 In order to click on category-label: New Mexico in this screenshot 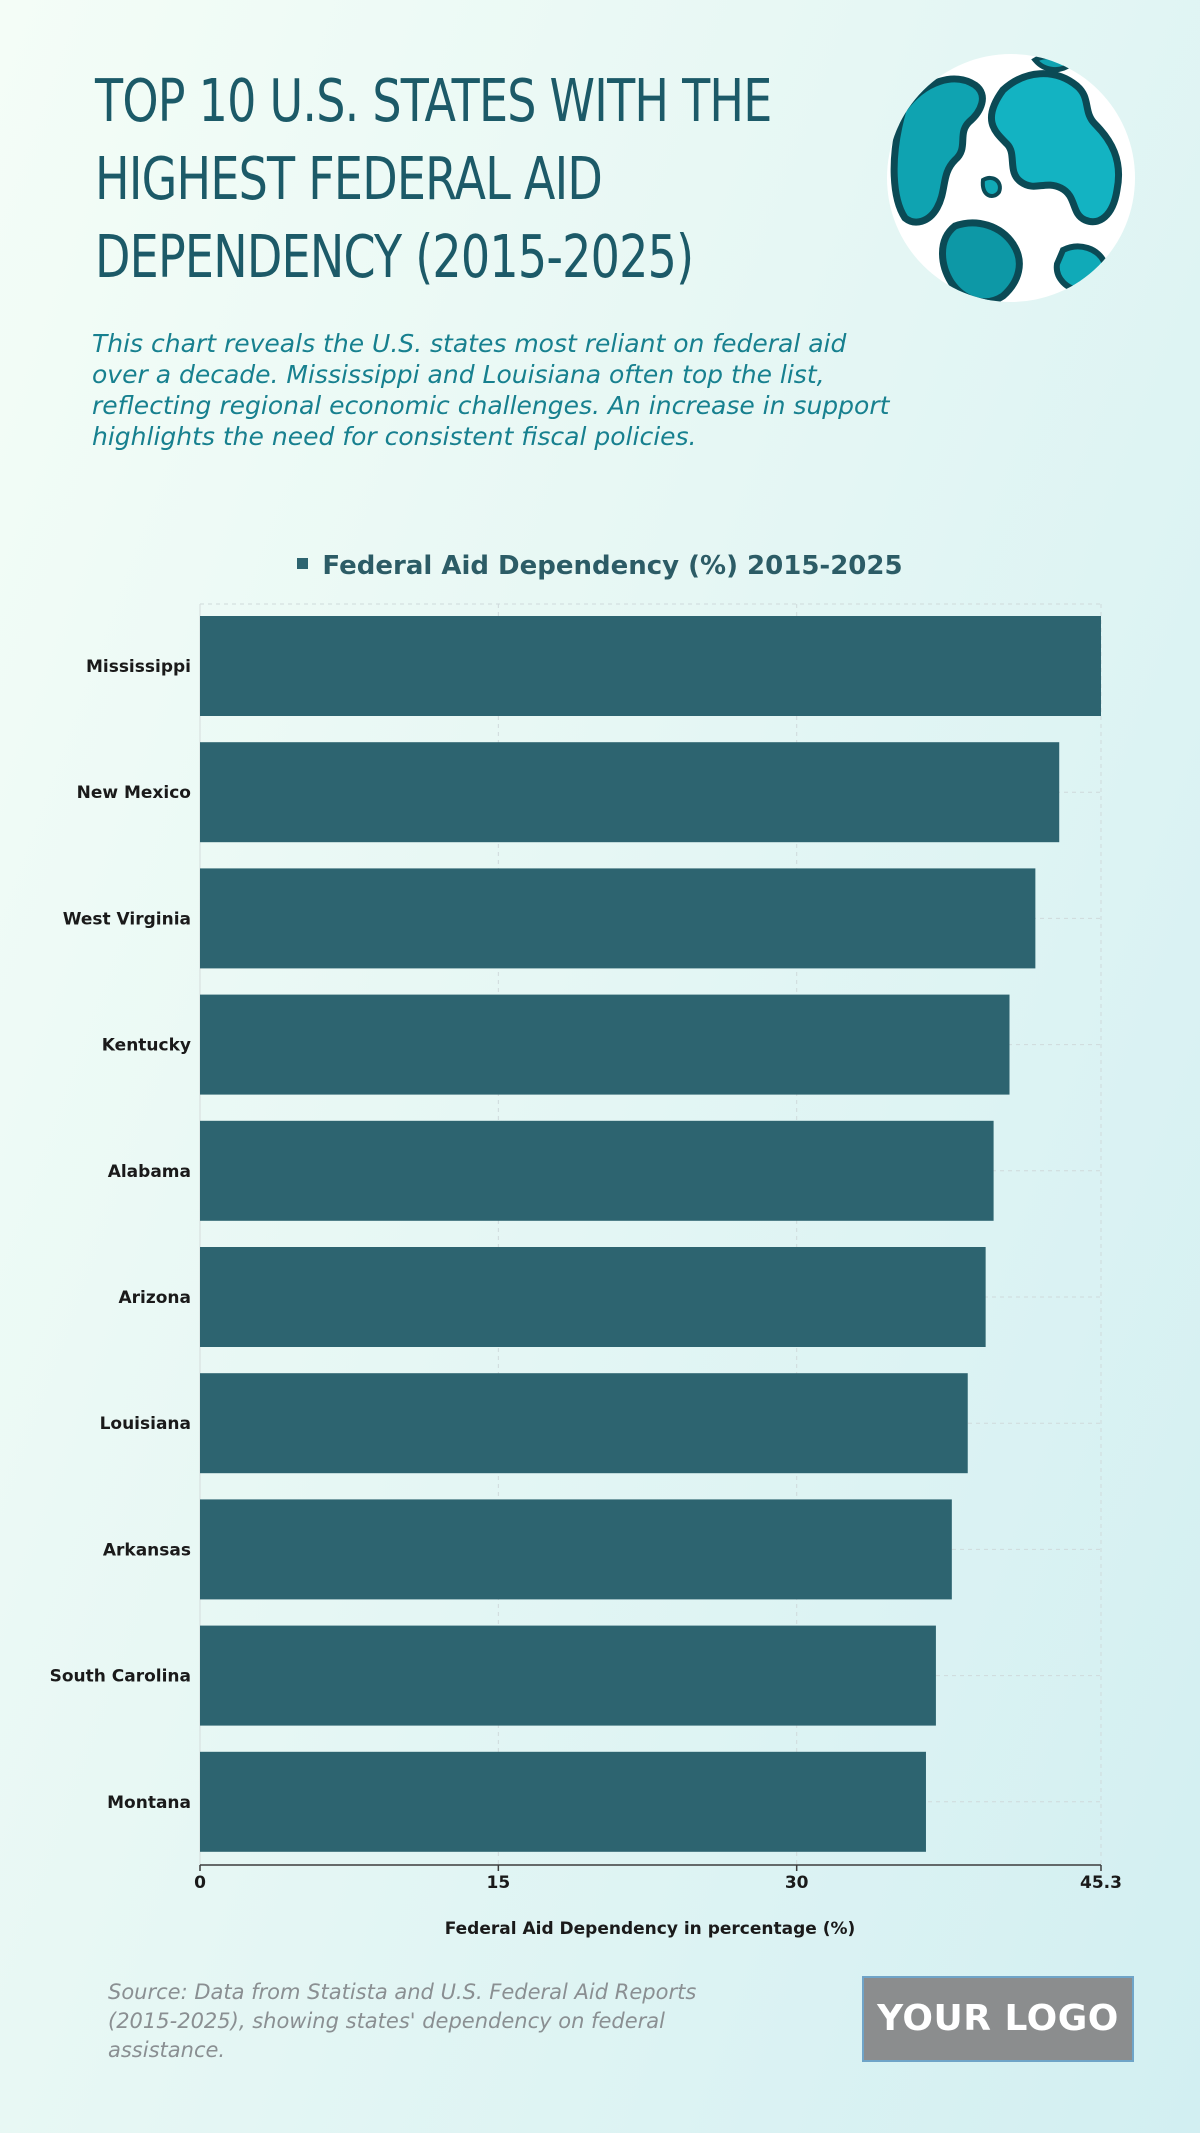, I will do `click(134, 793)`.